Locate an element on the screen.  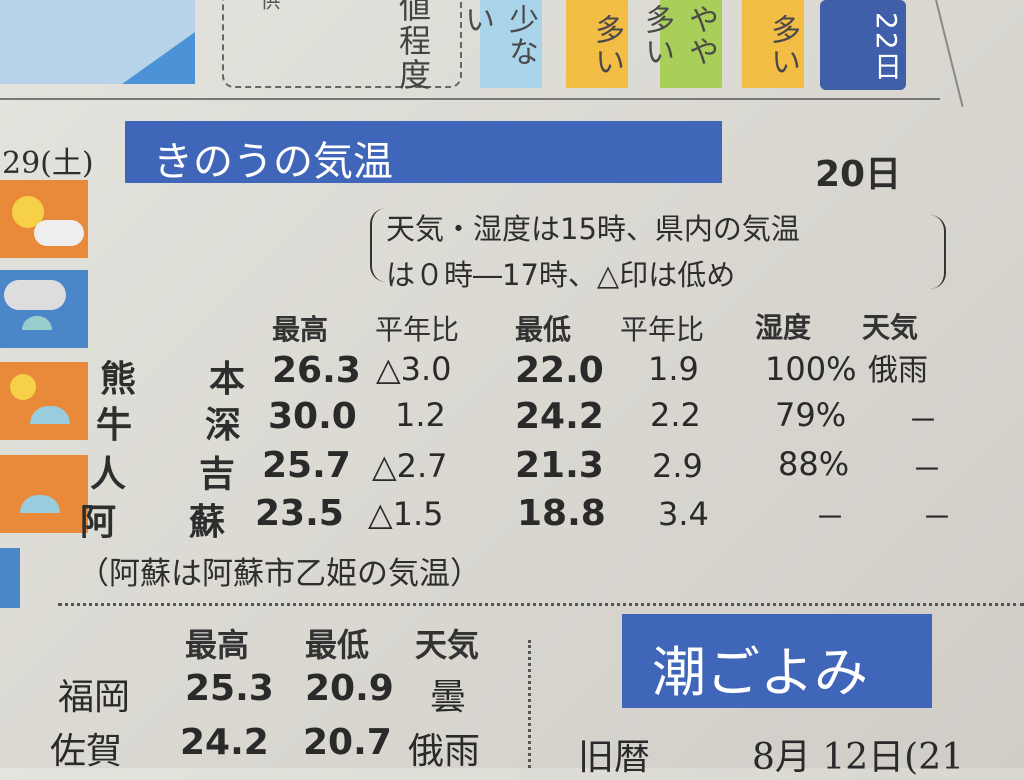
dotted-divider is located at coordinates (541, 604).